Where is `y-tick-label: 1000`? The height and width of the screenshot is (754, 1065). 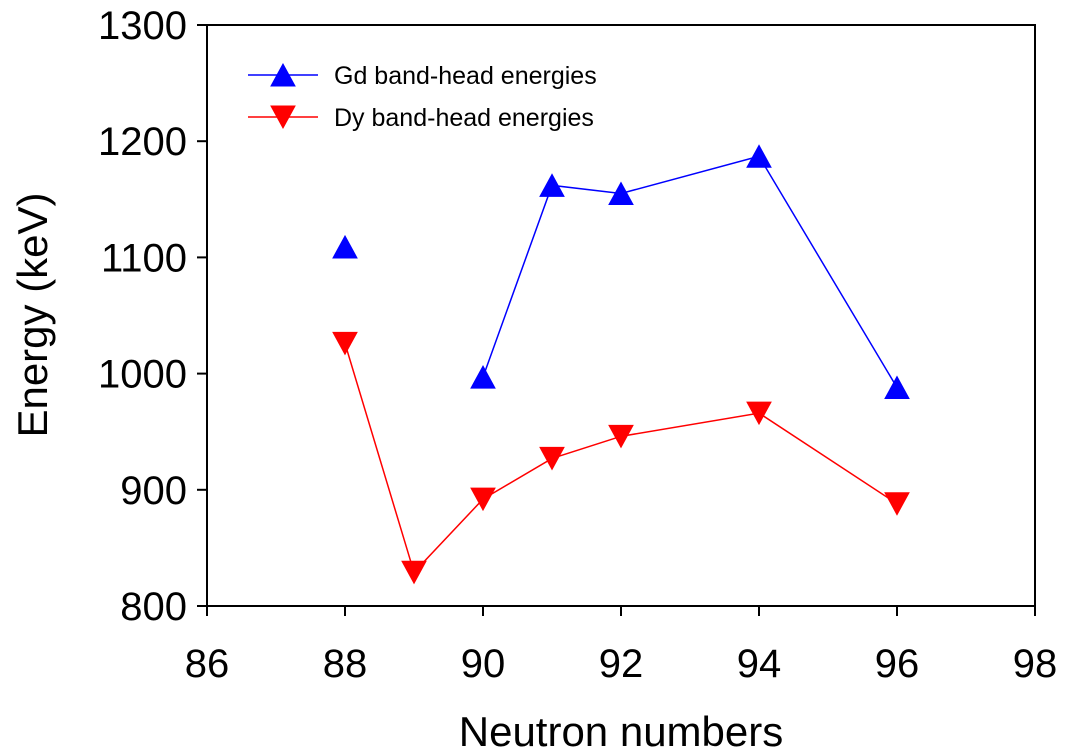 y-tick-label: 1000 is located at coordinates (142, 375).